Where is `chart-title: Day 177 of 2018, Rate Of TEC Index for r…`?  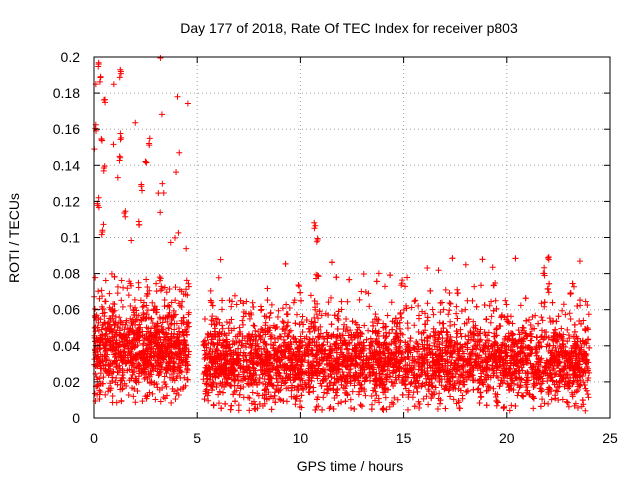
chart-title: Day 177 of 2018, Rate Of TEC Index for r… is located at coordinates (349, 28).